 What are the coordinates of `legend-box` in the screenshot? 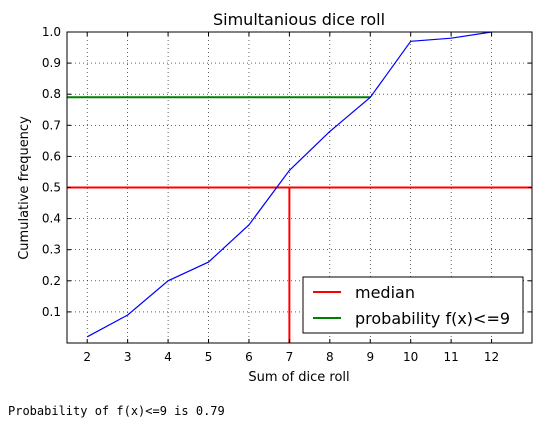 It's located at (413, 305).